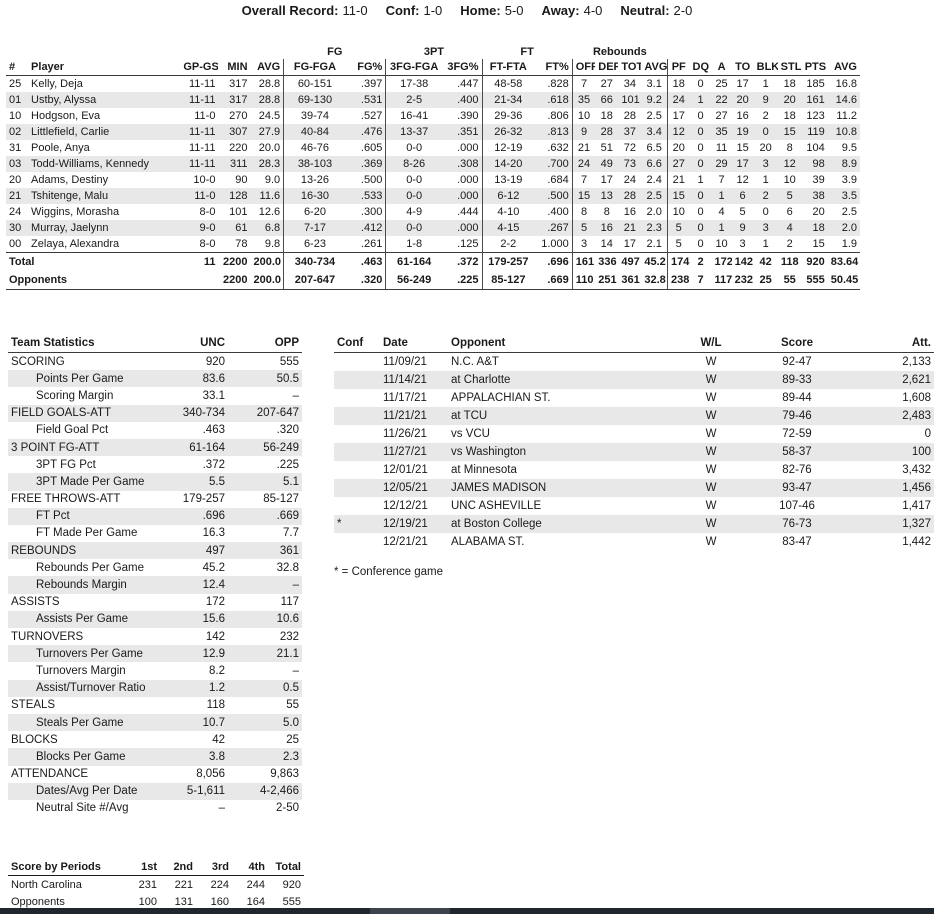  I want to click on games-header: Date, so click(414, 343).